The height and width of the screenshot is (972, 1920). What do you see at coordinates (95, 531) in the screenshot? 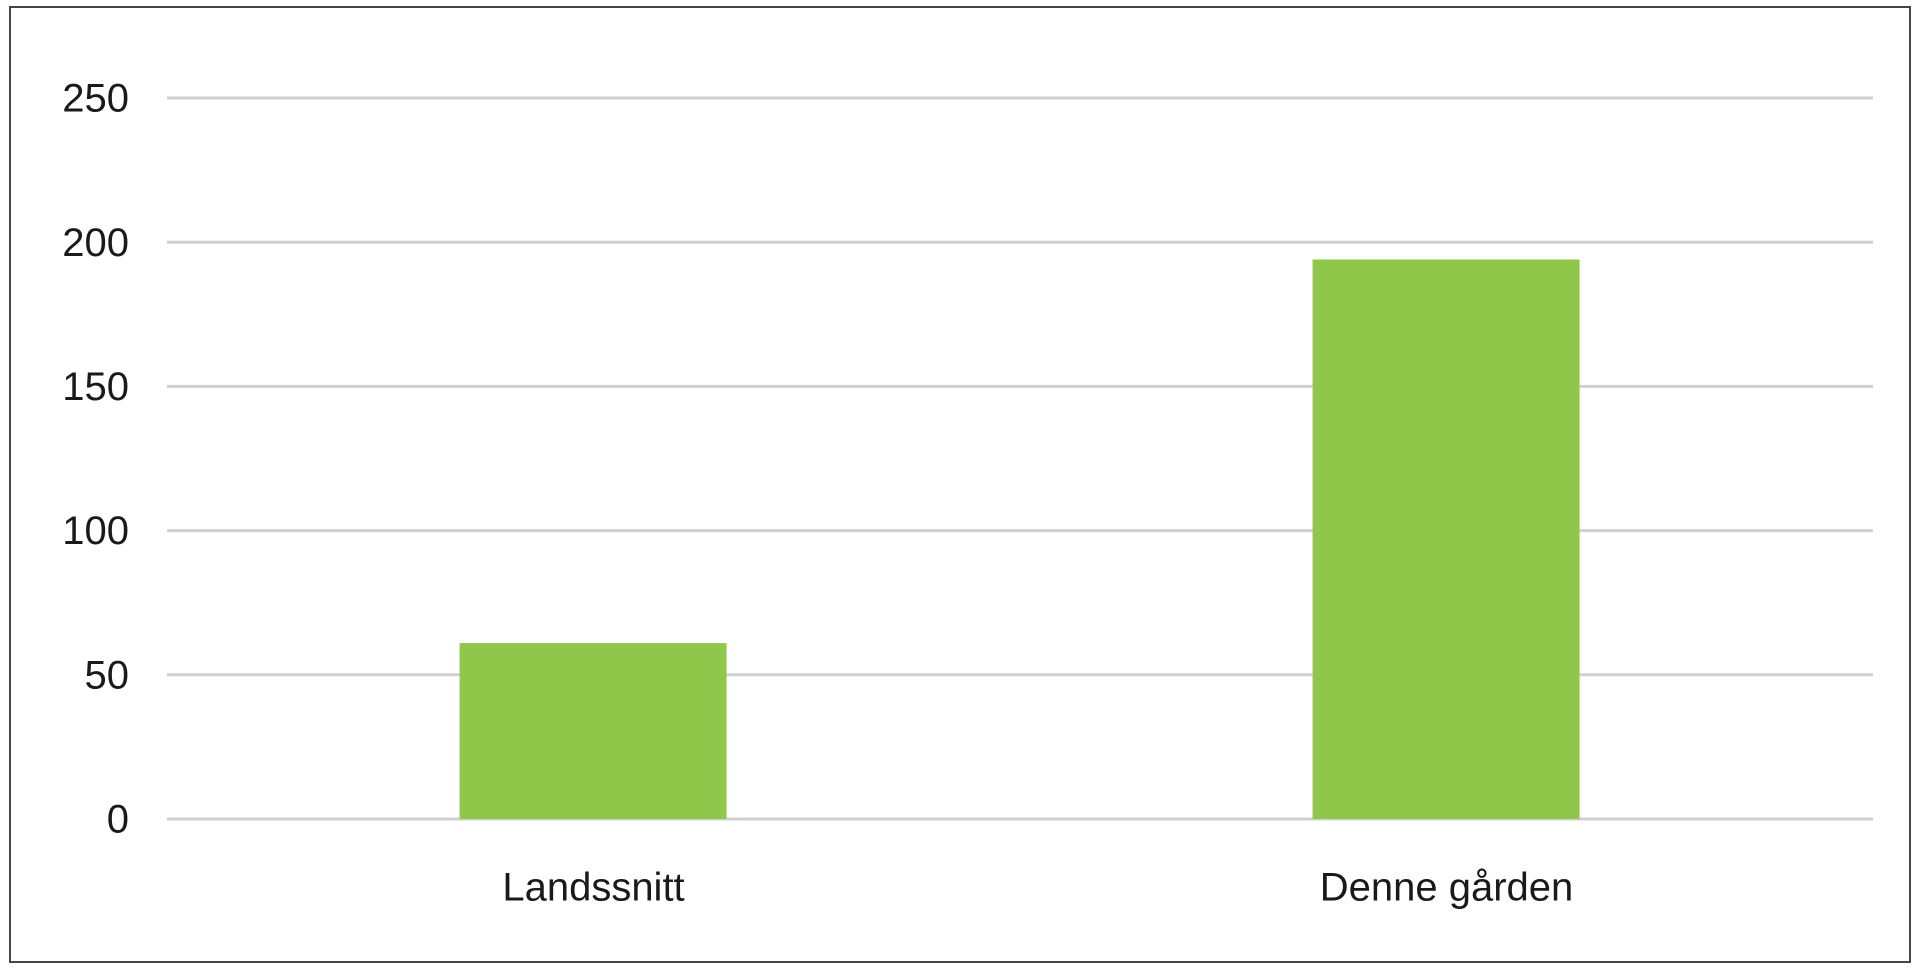
I see `y-tick-label: 100` at bounding box center [95, 531].